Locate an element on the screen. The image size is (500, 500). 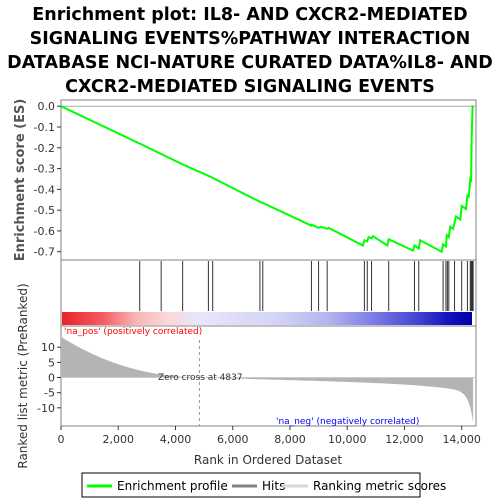
rank-color-bar is located at coordinates (267, 318).